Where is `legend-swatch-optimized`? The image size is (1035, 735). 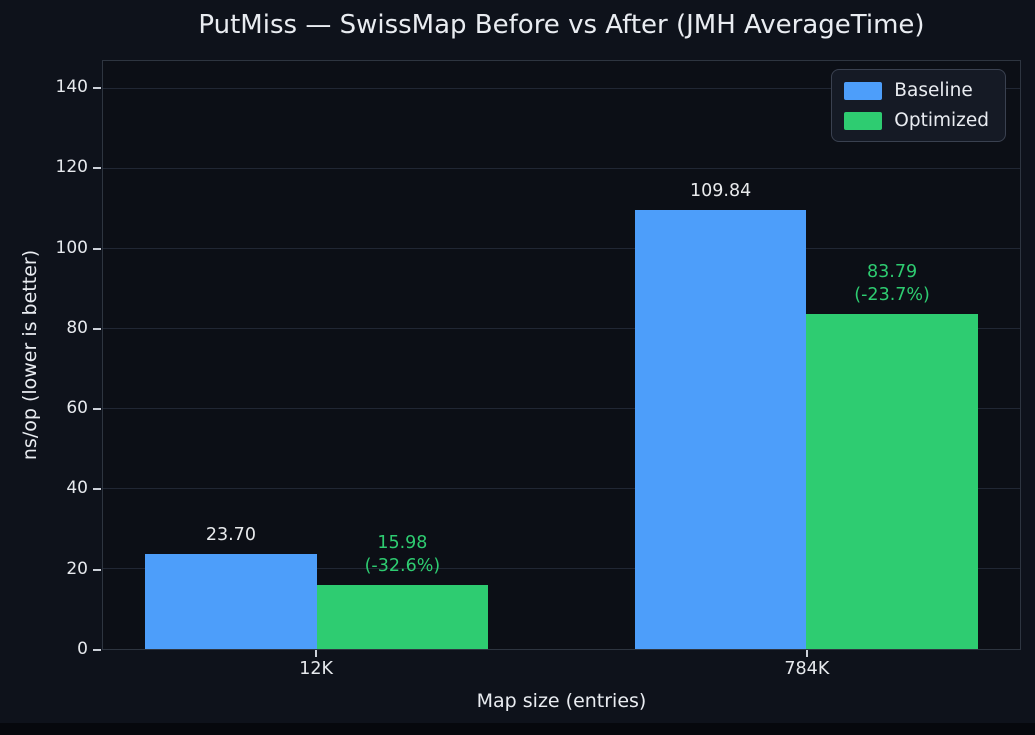 legend-swatch-optimized is located at coordinates (863, 120).